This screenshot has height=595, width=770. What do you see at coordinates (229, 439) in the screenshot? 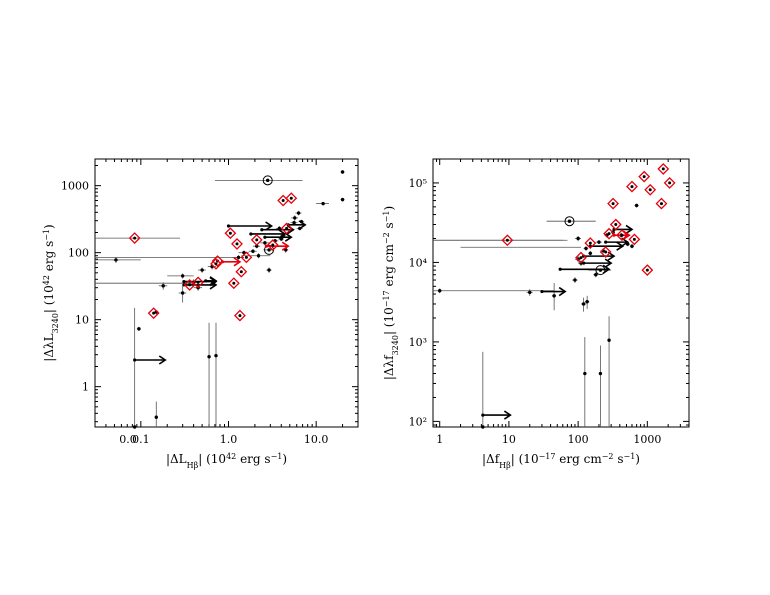
I see `x-tick-label: 1.0` at bounding box center [229, 439].